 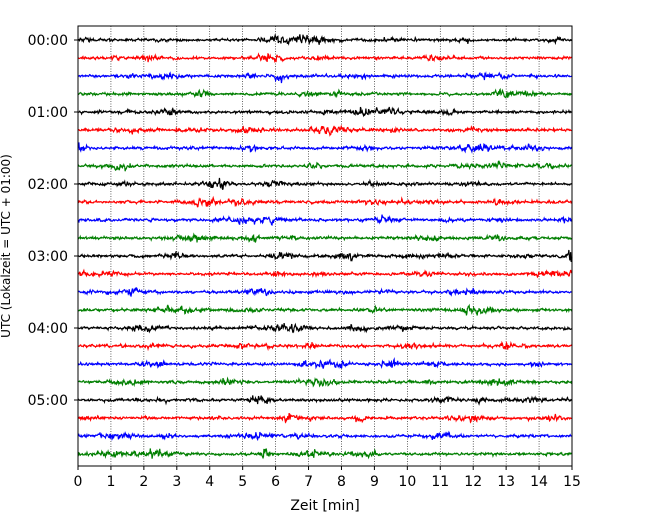 What do you see at coordinates (110, 482) in the screenshot?
I see `x-tick-label-1: 1` at bounding box center [110, 482].